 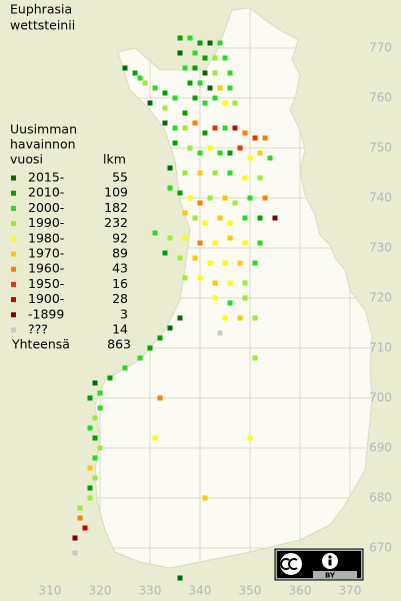 I want to click on legend-count: 14, so click(x=120, y=329).